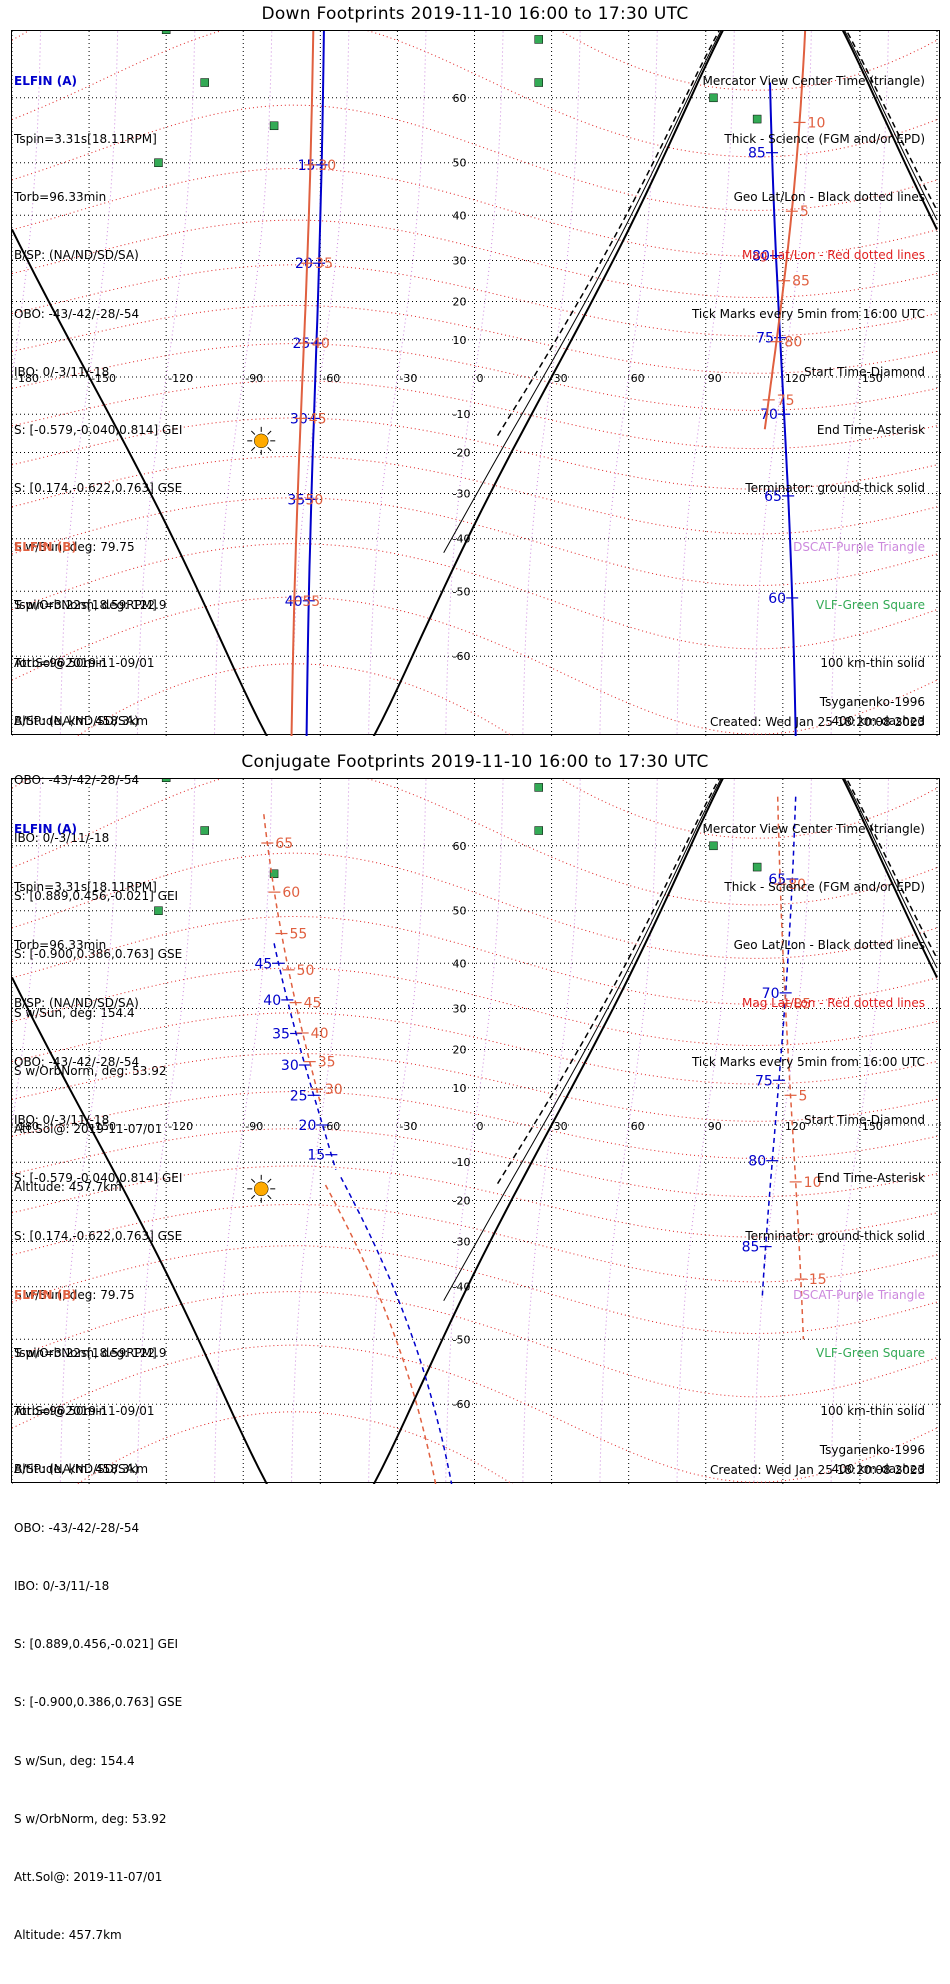 This screenshot has height=1984, width=950. Describe the element at coordinates (85, 887) in the screenshot. I see `elfin-a-line: Tspin=3.31s[18.11RPM]` at that location.